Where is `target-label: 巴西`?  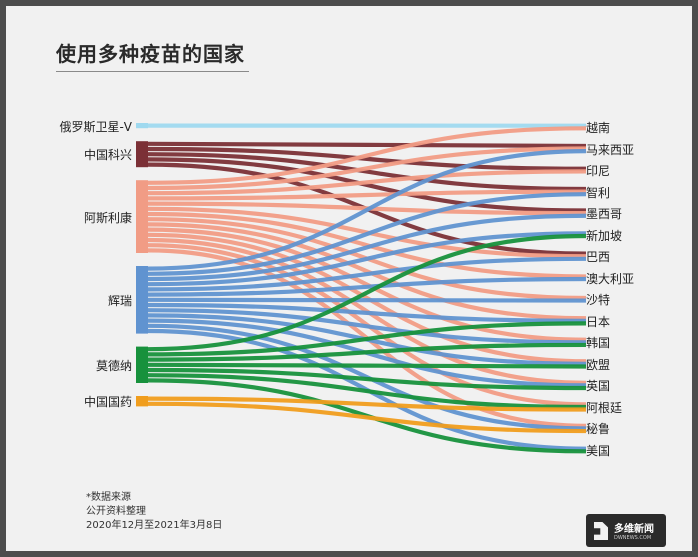 target-label: 巴西 is located at coordinates (598, 257).